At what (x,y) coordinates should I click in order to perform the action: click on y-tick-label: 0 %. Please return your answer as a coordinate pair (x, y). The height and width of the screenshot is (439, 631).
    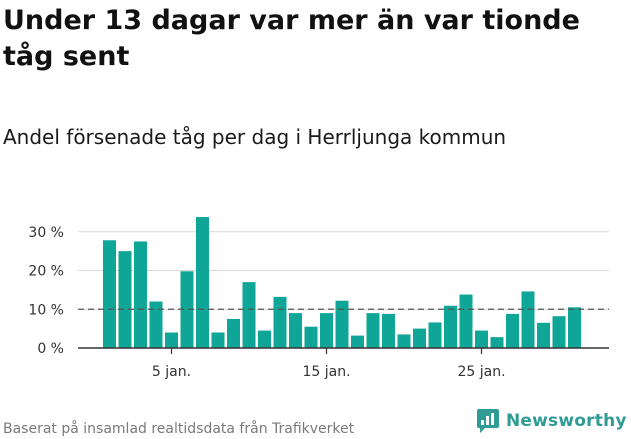
    Looking at the image, I should click on (50, 349).